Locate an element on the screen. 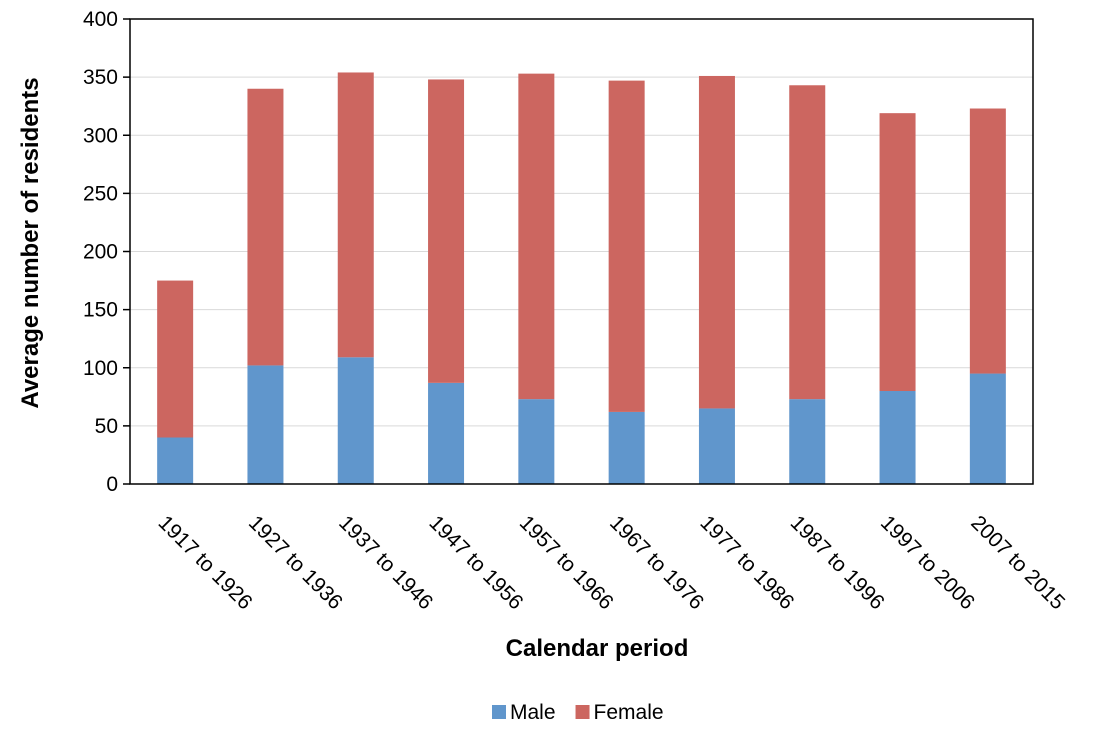 The width and height of the screenshot is (1096, 733). y-axis-ticks: 0 50 100 150 200 250 300 350 400 is located at coordinates (106, 252).